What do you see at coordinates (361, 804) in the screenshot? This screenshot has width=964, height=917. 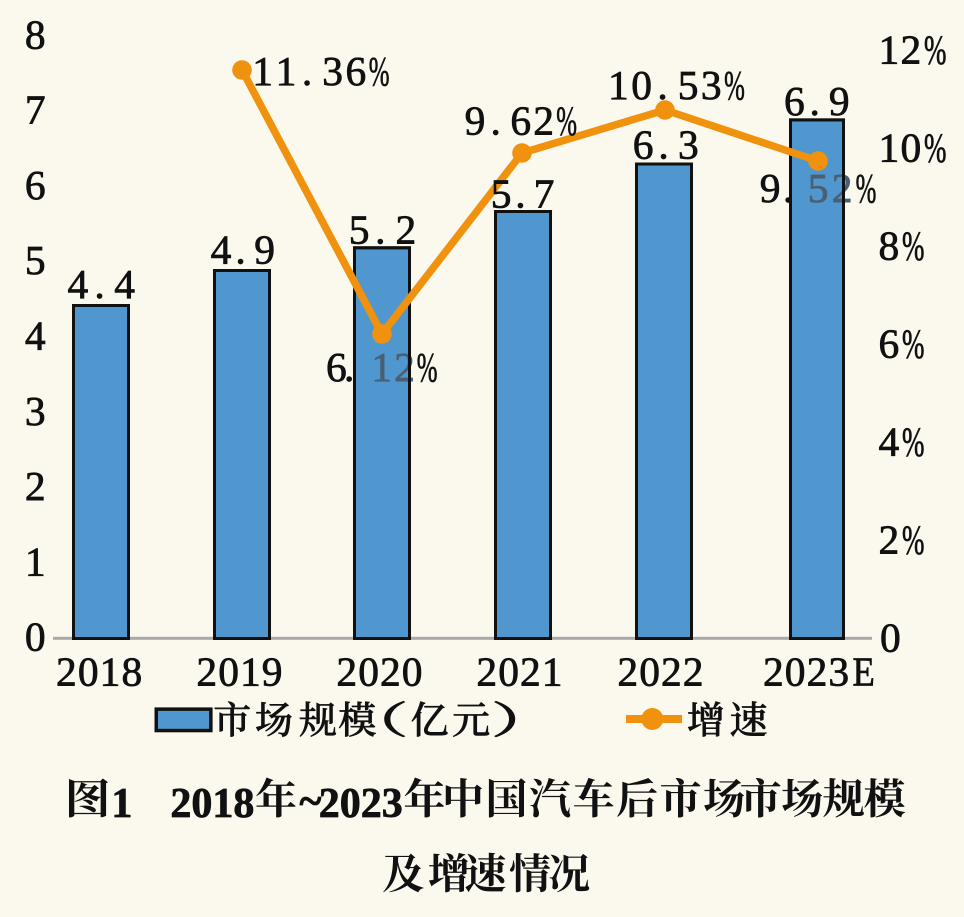 I see `svg-text: 2023` at bounding box center [361, 804].